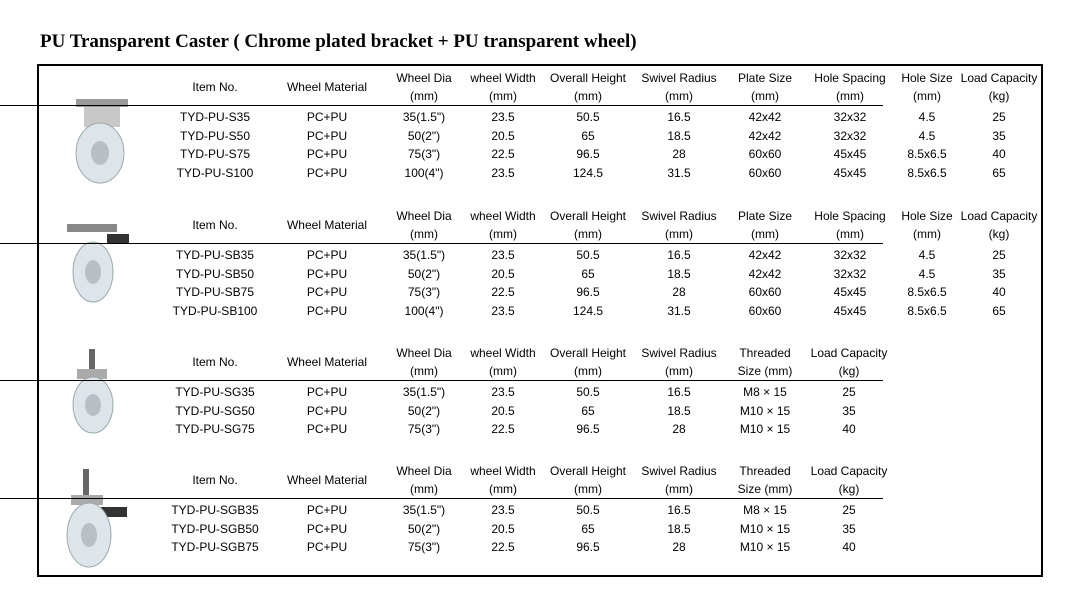  I want to click on table-cell: TYD-PU-SG75, so click(215, 429).